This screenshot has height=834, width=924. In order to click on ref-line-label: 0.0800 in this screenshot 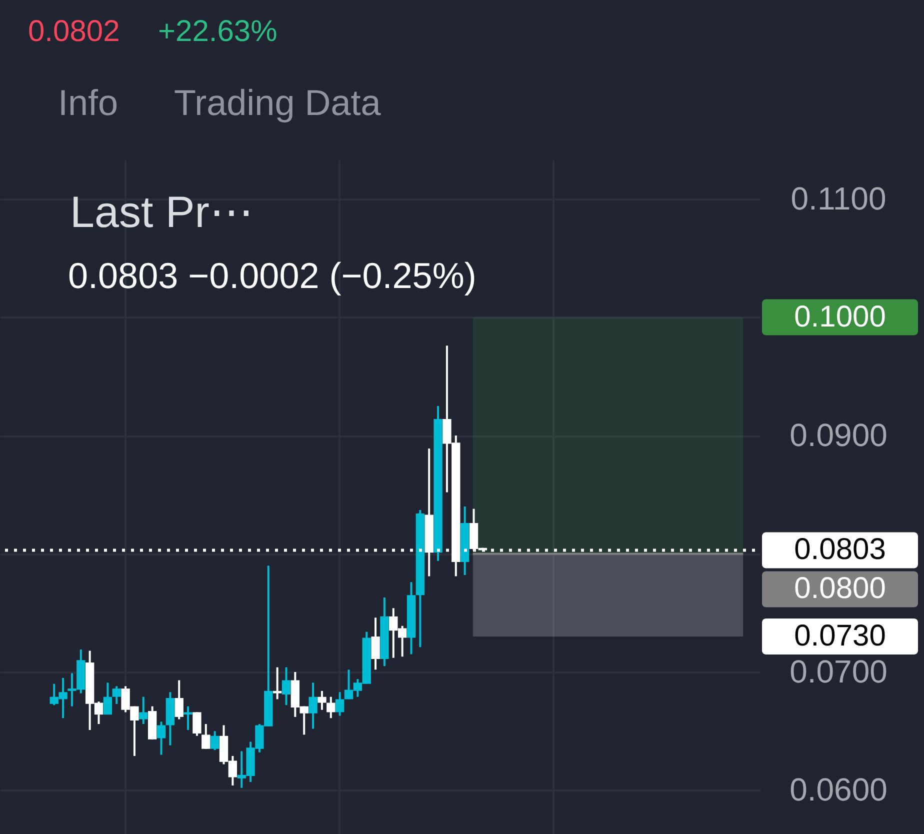, I will do `click(840, 589)`.